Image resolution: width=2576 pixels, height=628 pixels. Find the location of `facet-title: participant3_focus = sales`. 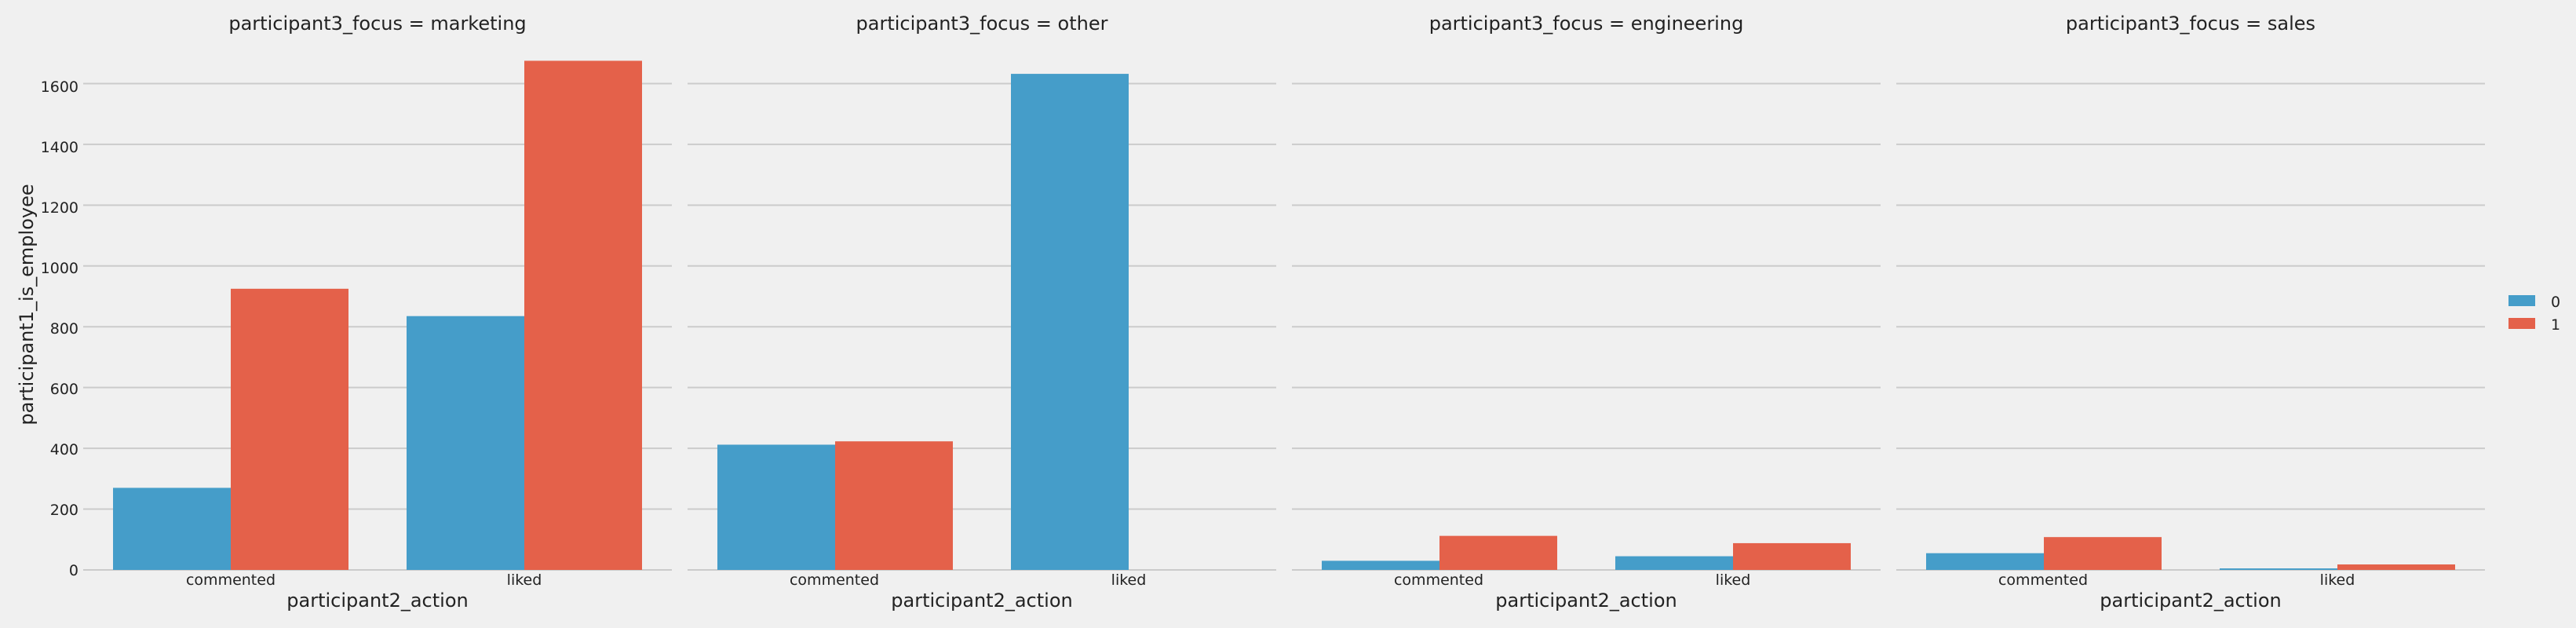

facet-title: participant3_focus = sales is located at coordinates (2190, 24).